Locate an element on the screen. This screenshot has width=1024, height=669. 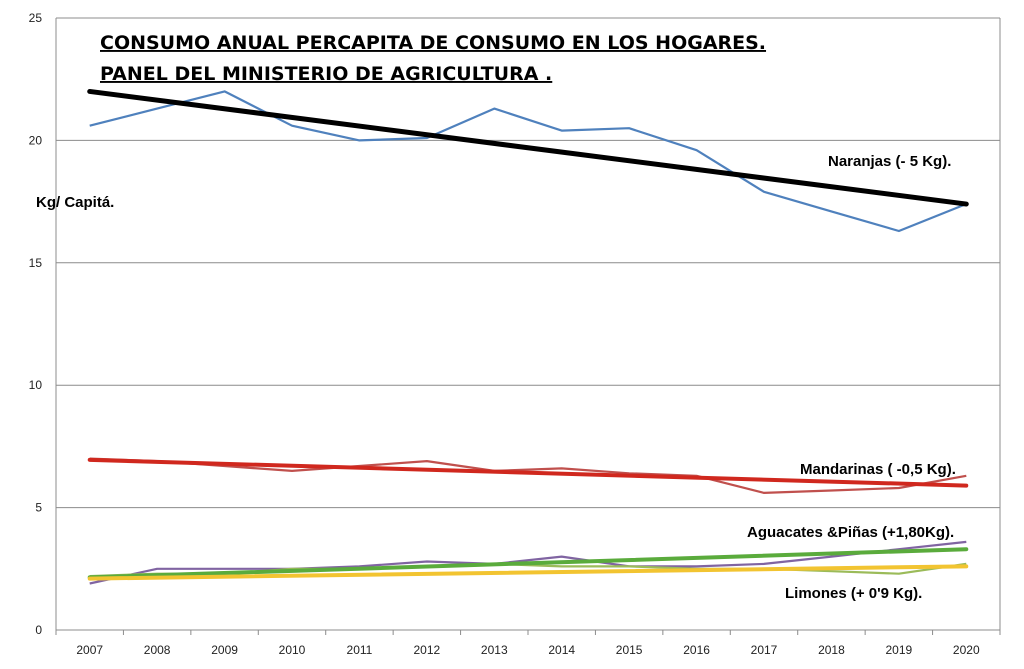
y-tick-labels: 0 5 10 15 20 25 is located at coordinates (36, 324).